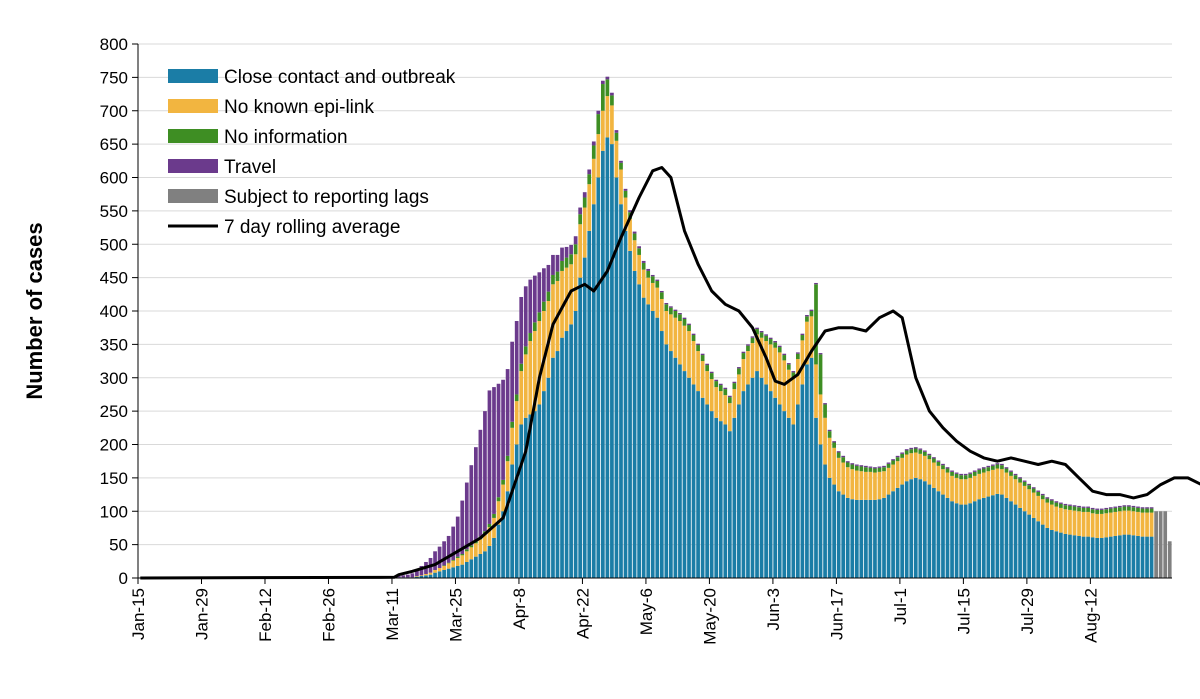 This screenshot has height=699, width=1200. What do you see at coordinates (286, 137) in the screenshot?
I see `legend-label: No information` at bounding box center [286, 137].